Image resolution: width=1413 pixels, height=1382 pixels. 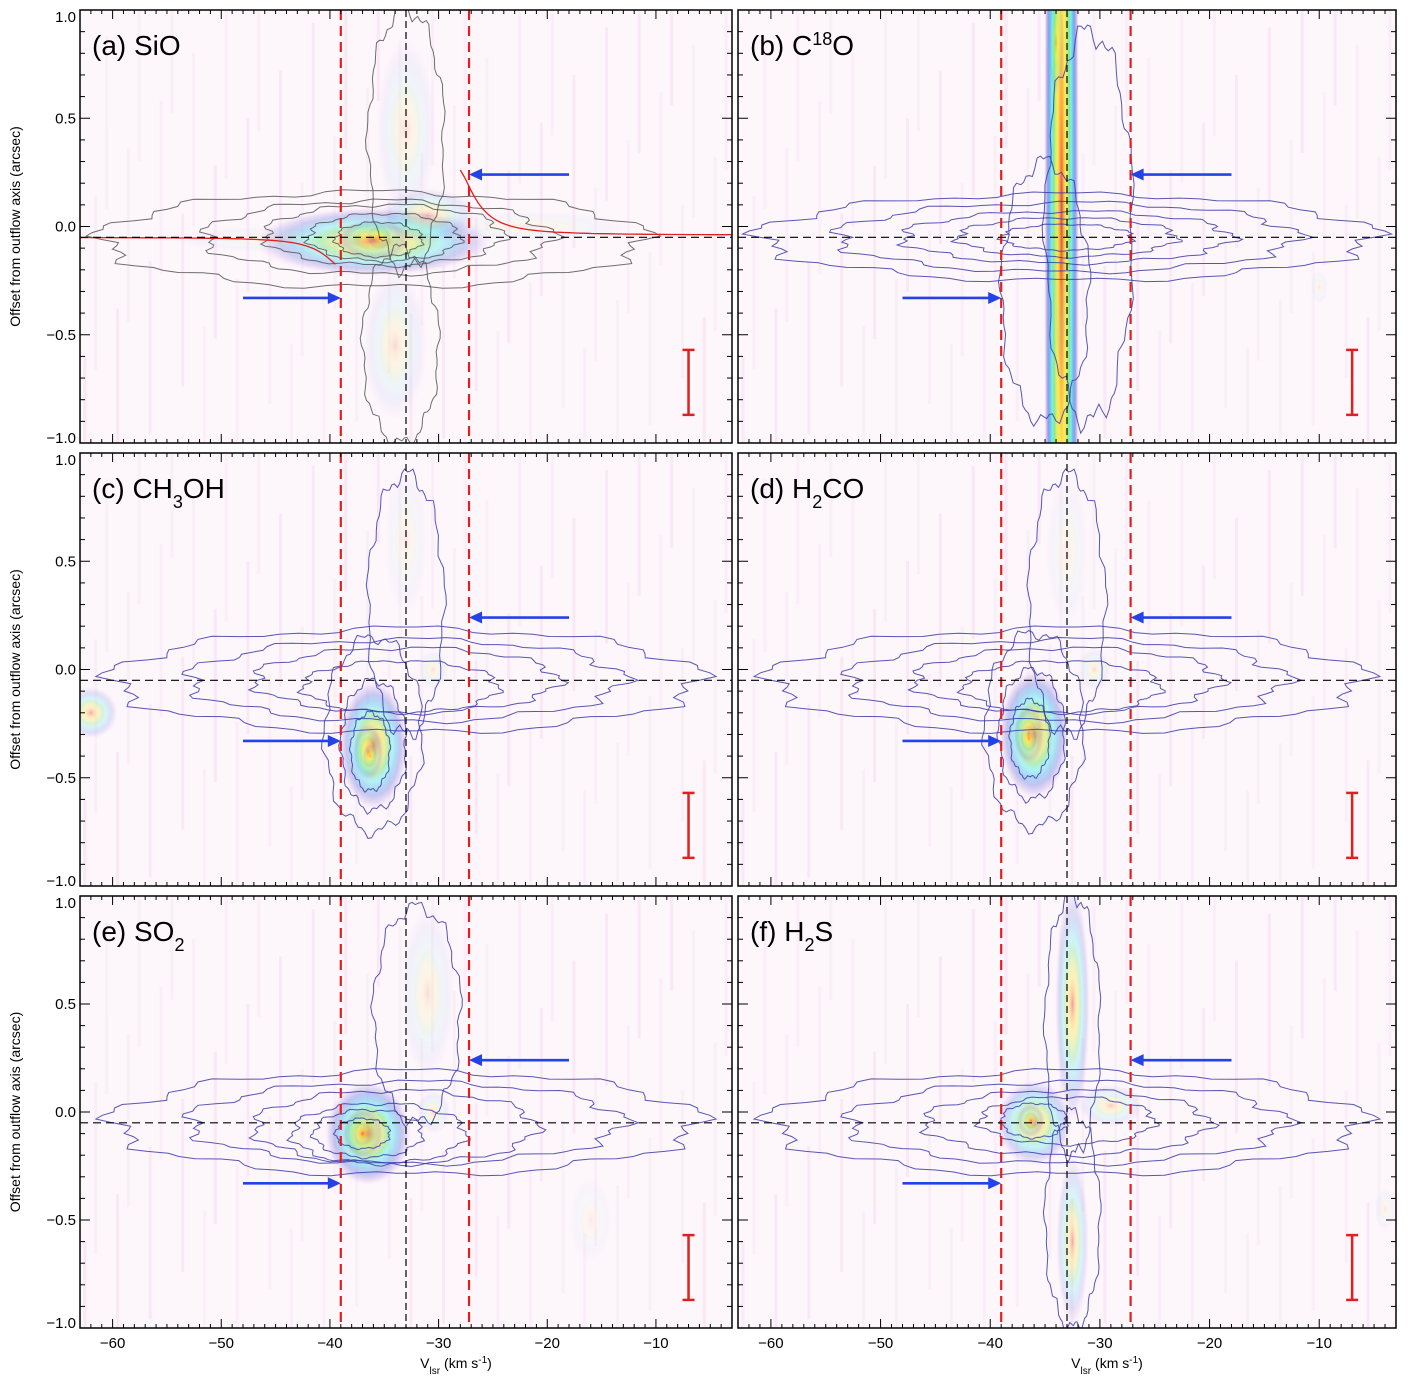 I want to click on noise-streaks, so click(x=1066, y=669).